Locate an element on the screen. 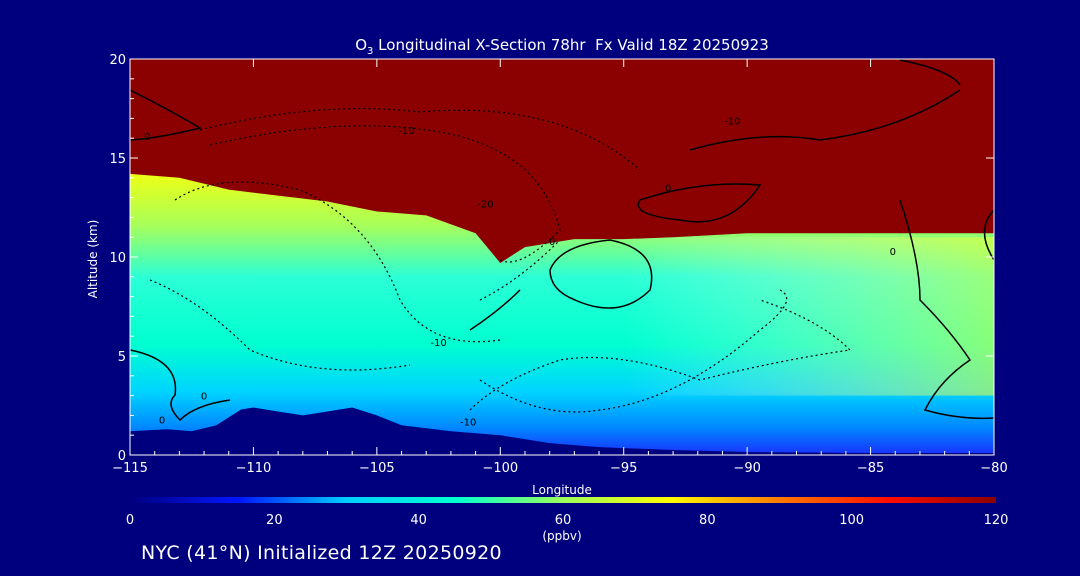 This screenshot has height=576, width=1080. colorbar-tick-label: 0 is located at coordinates (130, 520).